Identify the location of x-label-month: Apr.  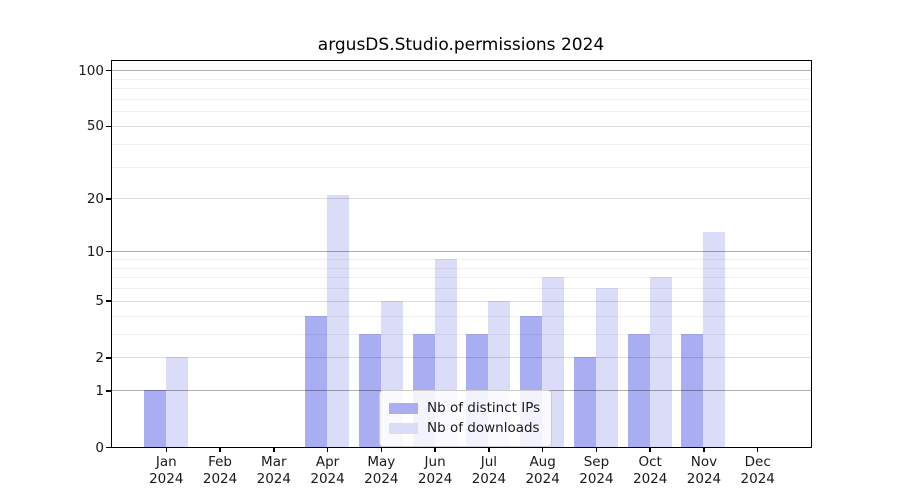
(327, 462).